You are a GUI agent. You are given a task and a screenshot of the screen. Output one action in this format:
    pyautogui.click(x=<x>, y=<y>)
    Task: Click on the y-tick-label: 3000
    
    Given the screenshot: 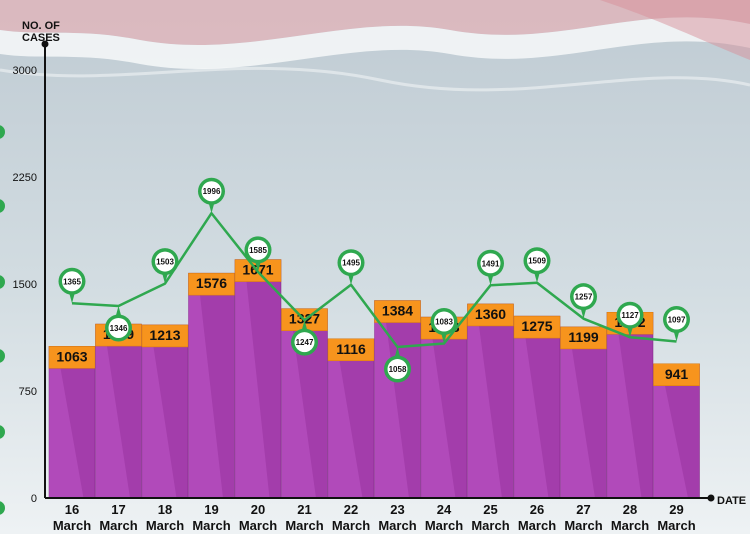 What is the action you would take?
    pyautogui.click(x=25, y=71)
    